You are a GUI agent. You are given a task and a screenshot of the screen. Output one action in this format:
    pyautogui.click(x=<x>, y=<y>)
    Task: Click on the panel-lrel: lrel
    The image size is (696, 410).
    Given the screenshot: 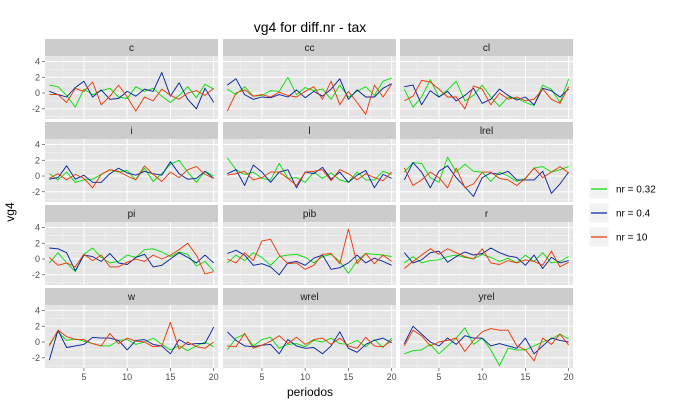 What is the action you would take?
    pyautogui.click(x=486, y=162)
    